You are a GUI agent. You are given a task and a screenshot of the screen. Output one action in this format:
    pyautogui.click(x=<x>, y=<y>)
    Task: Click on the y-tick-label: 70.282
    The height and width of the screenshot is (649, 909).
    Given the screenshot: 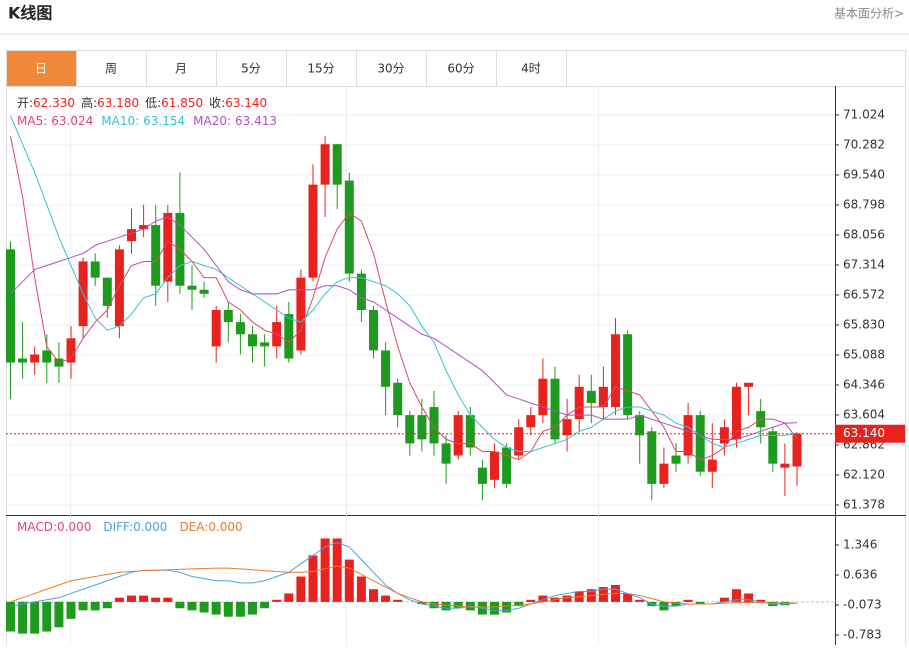 What is the action you would take?
    pyautogui.click(x=864, y=144)
    